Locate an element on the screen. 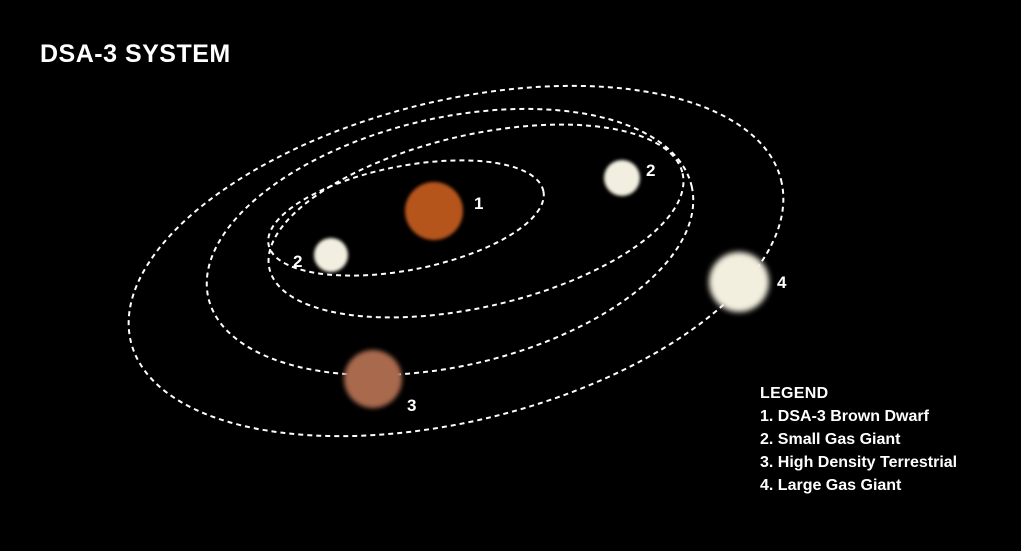  legend-item-high-density-terrestrial: 3. High Density Terrestrial is located at coordinates (859, 462).